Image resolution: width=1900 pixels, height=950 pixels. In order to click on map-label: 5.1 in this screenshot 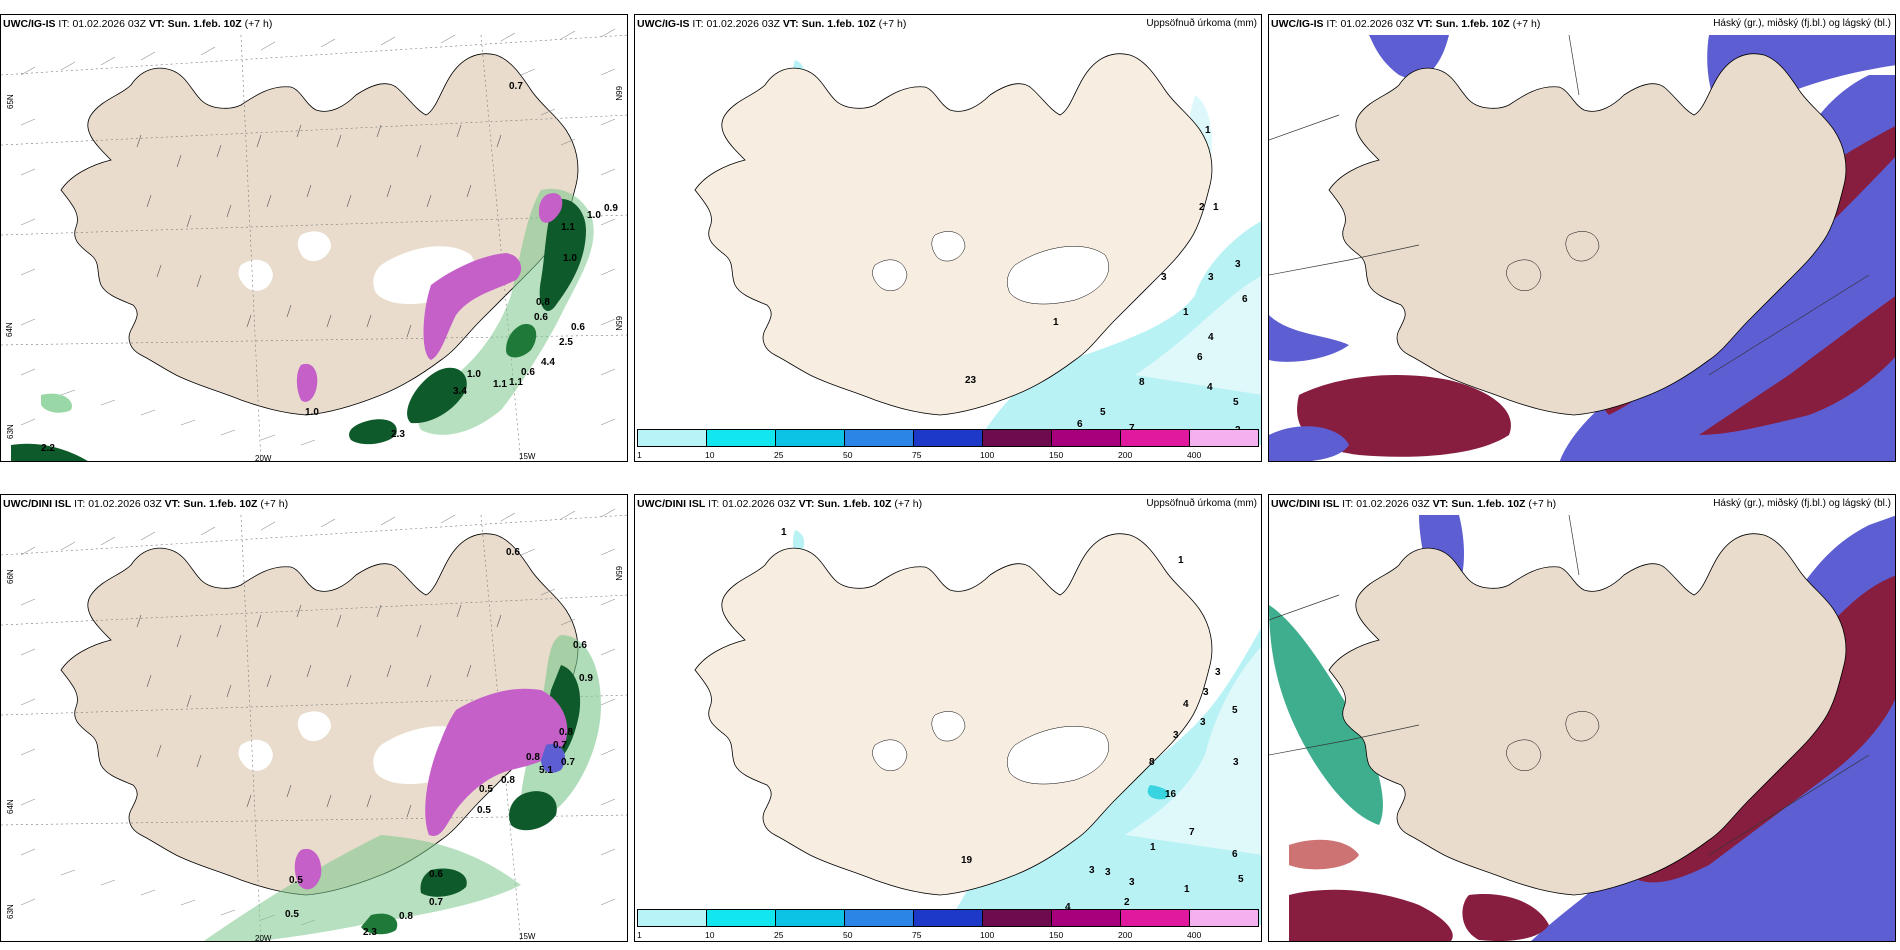, I will do `click(546, 770)`.